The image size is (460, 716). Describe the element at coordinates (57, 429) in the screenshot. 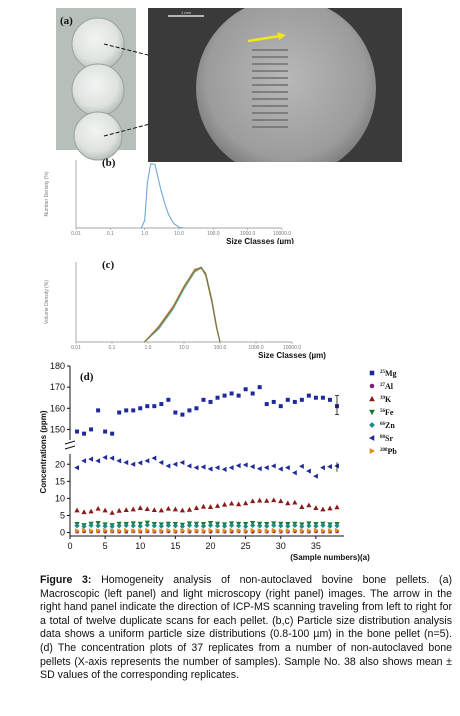

I see `y-tick-label: 150` at that location.